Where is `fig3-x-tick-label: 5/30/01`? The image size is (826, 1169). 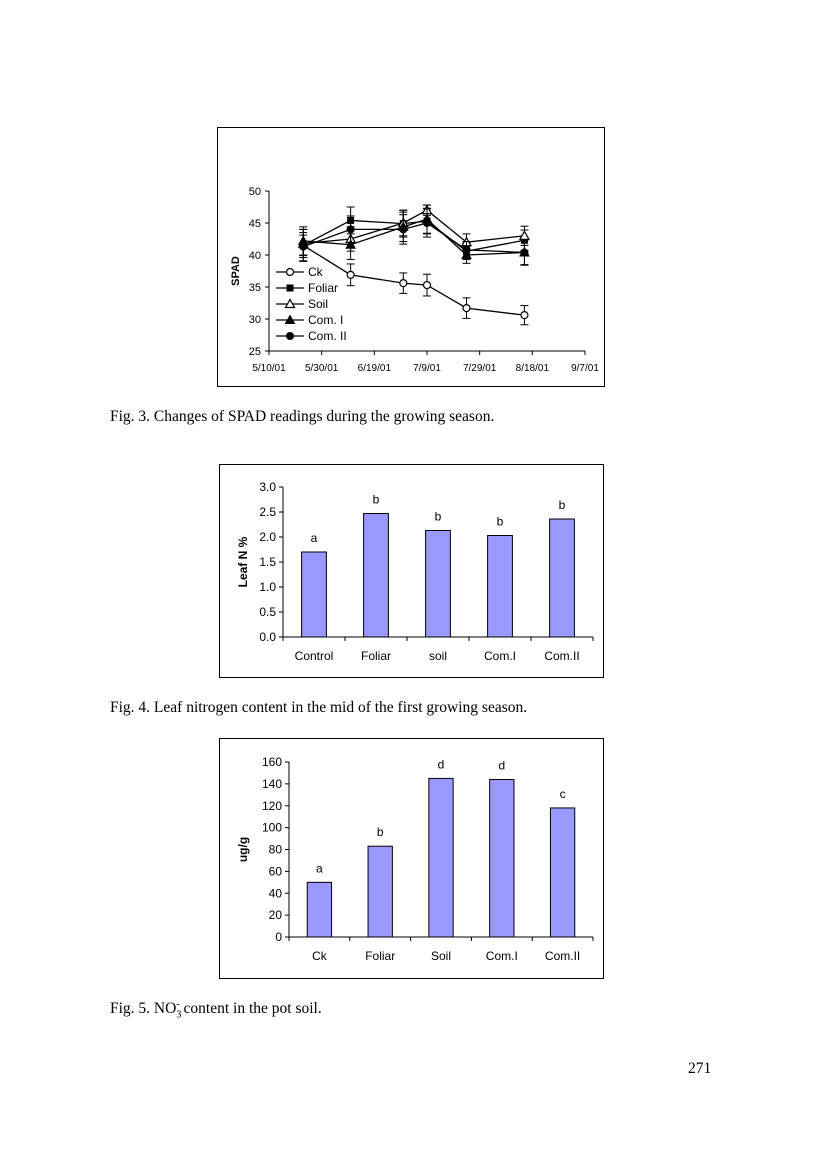
fig3-x-tick-label: 5/30/01 is located at coordinates (322, 368).